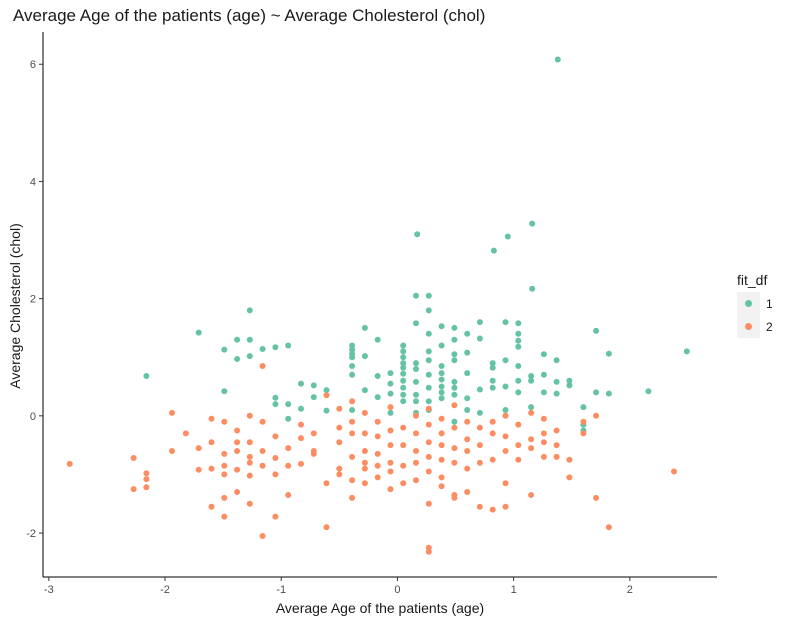  Describe the element at coordinates (397, 590) in the screenshot. I see `x-tick-label: 0` at that location.